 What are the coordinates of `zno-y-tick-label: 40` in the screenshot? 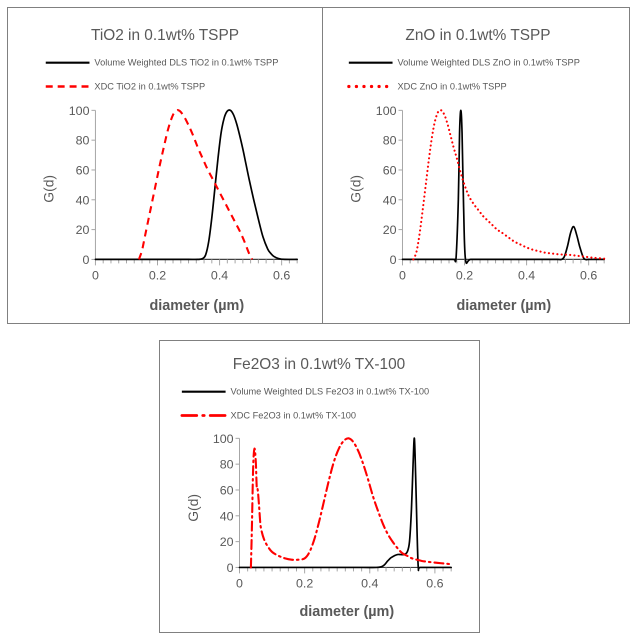 It's located at (390, 200).